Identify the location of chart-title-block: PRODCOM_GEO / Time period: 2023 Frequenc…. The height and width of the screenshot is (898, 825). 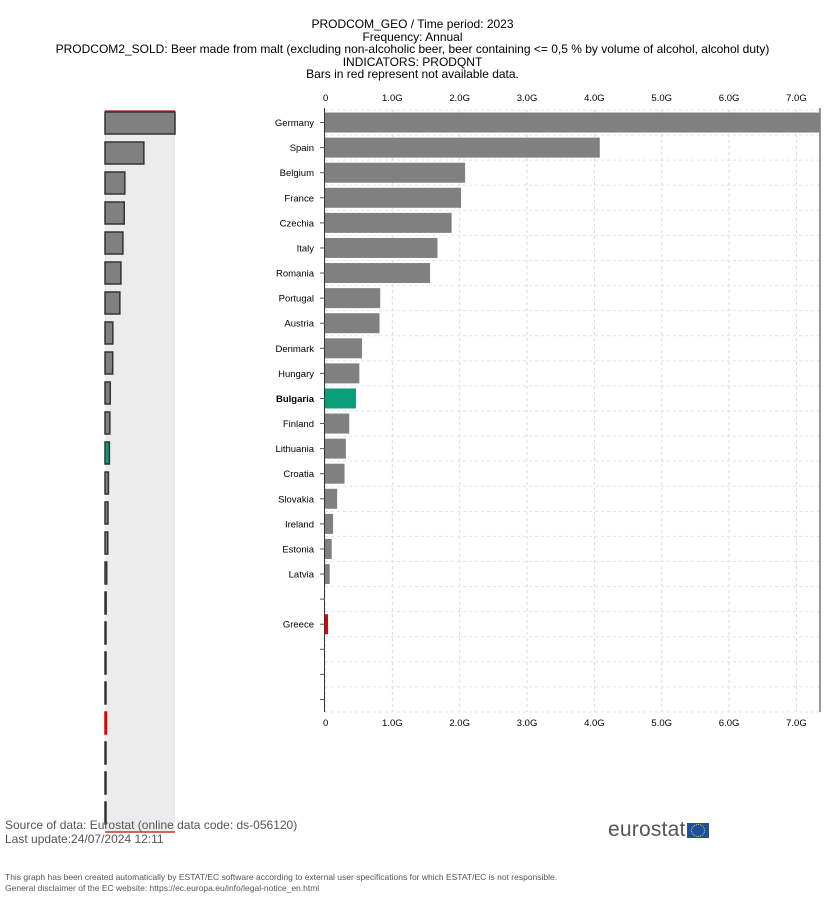
(412, 49).